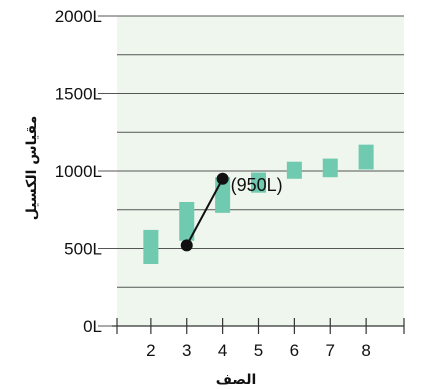 The width and height of the screenshot is (428, 390). What do you see at coordinates (330, 350) in the screenshot?
I see `x-tick-label: 7` at bounding box center [330, 350].